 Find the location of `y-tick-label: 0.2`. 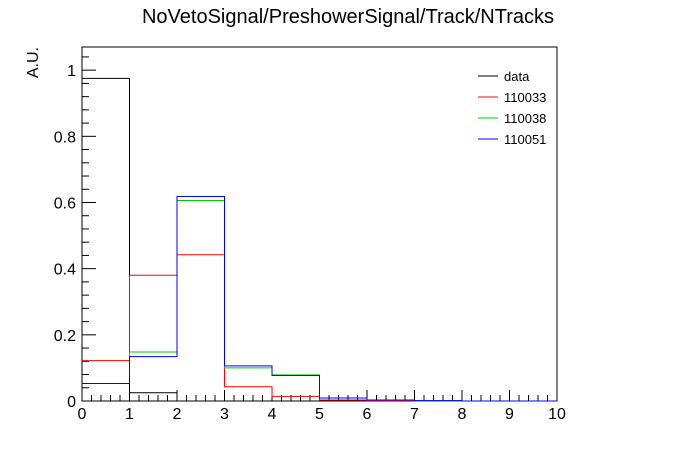

y-tick-label: 0.2 is located at coordinates (65, 336).